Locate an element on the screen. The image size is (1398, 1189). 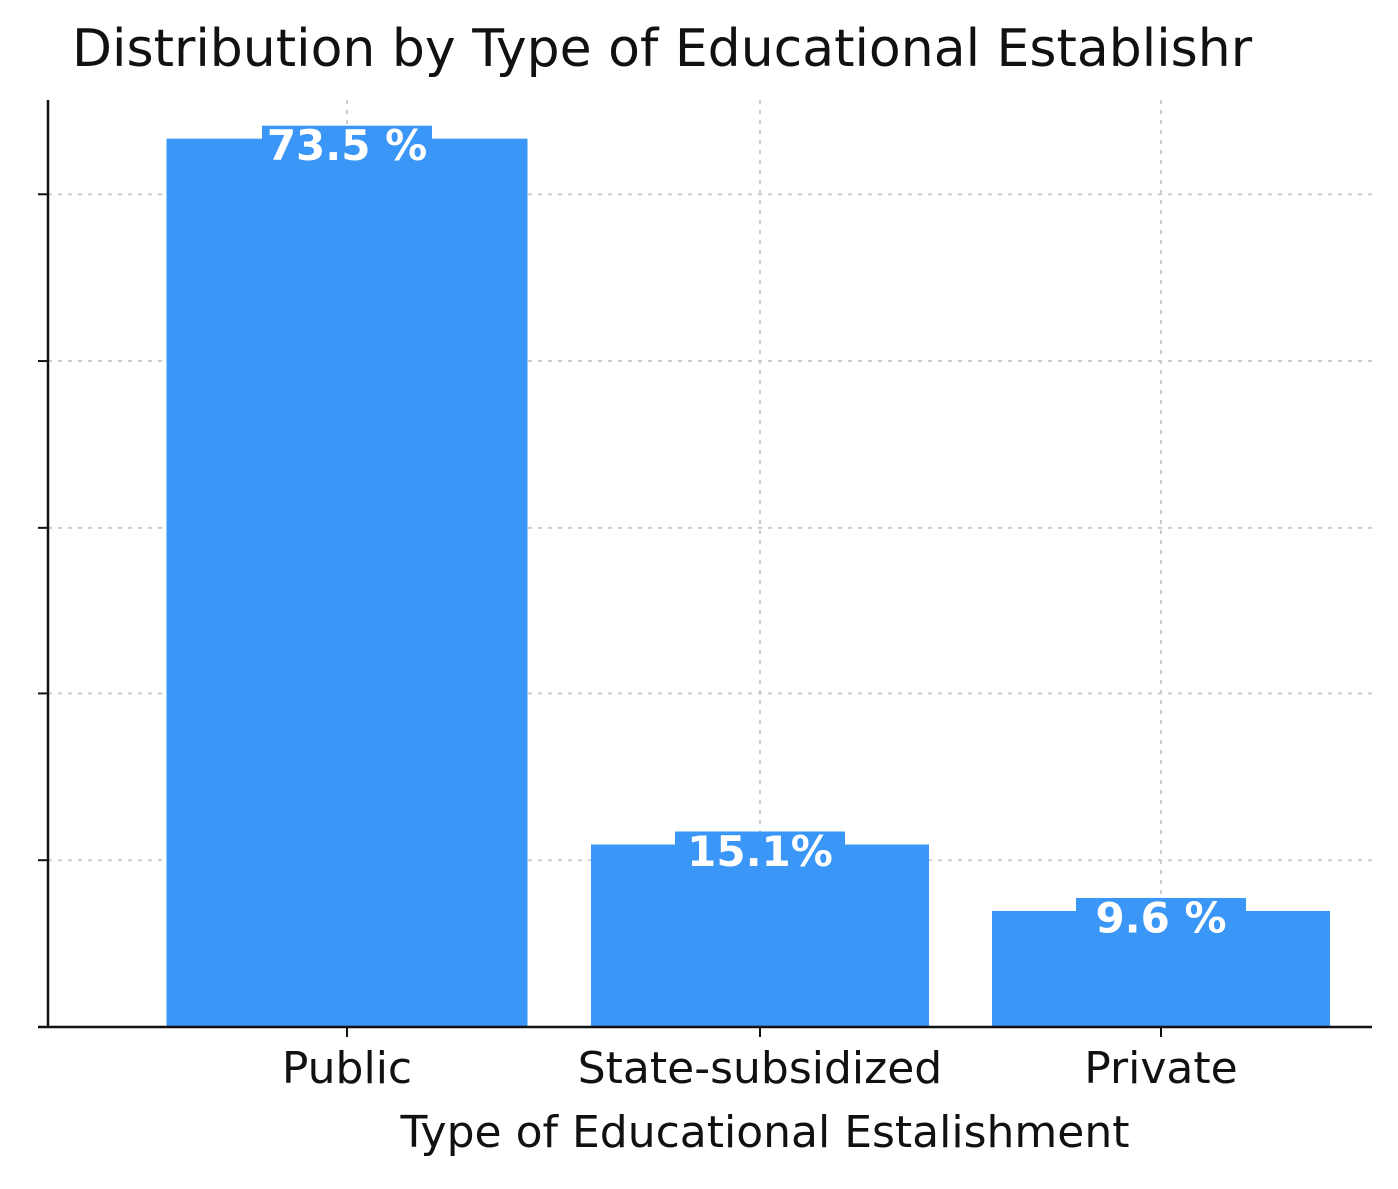
x-tick-label: State-subsidized is located at coordinates (760, 1068).